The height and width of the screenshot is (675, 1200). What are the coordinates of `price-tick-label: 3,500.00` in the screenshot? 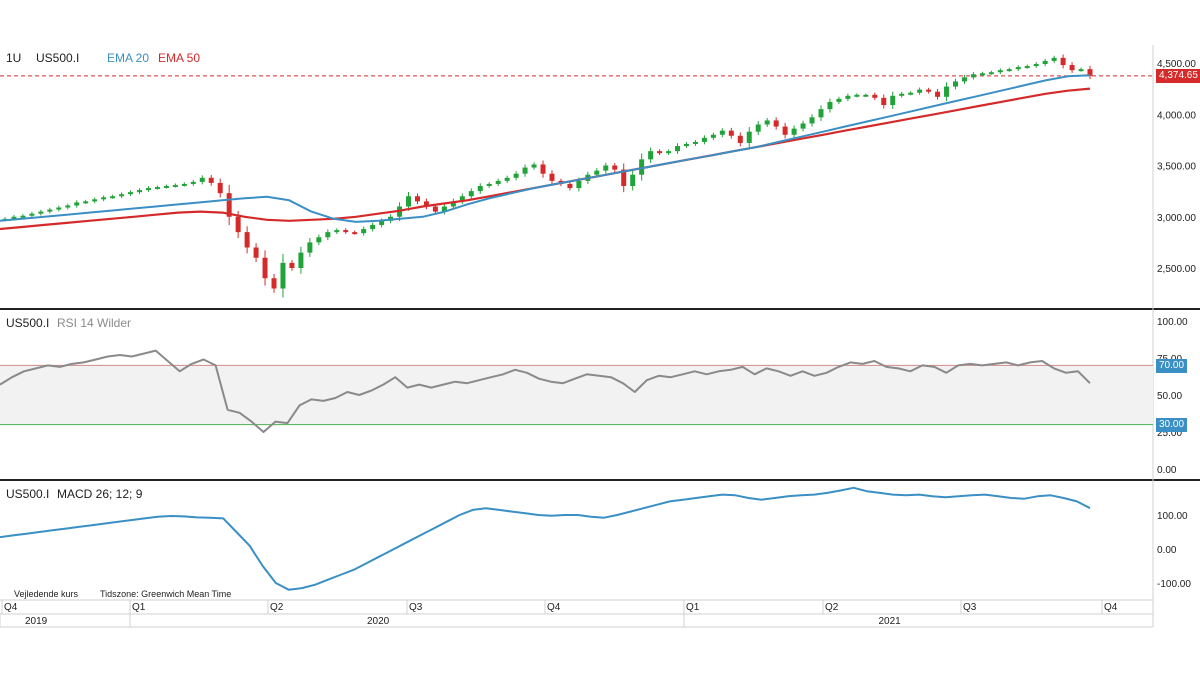 It's located at (1176, 167).